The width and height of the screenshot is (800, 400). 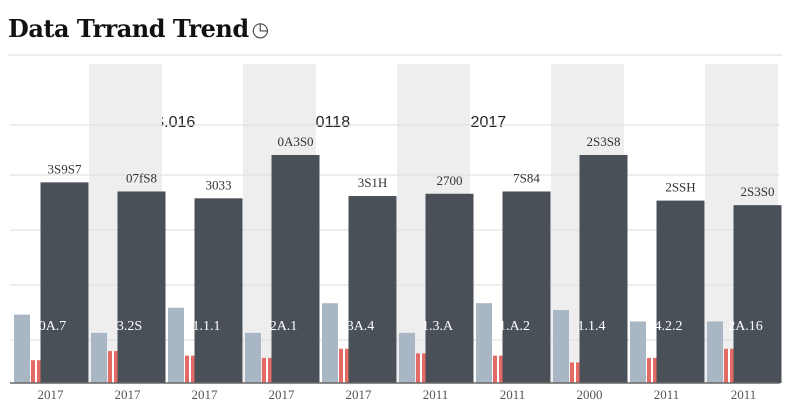 I want to click on bar-top-label: 7S84, so click(x=526, y=177).